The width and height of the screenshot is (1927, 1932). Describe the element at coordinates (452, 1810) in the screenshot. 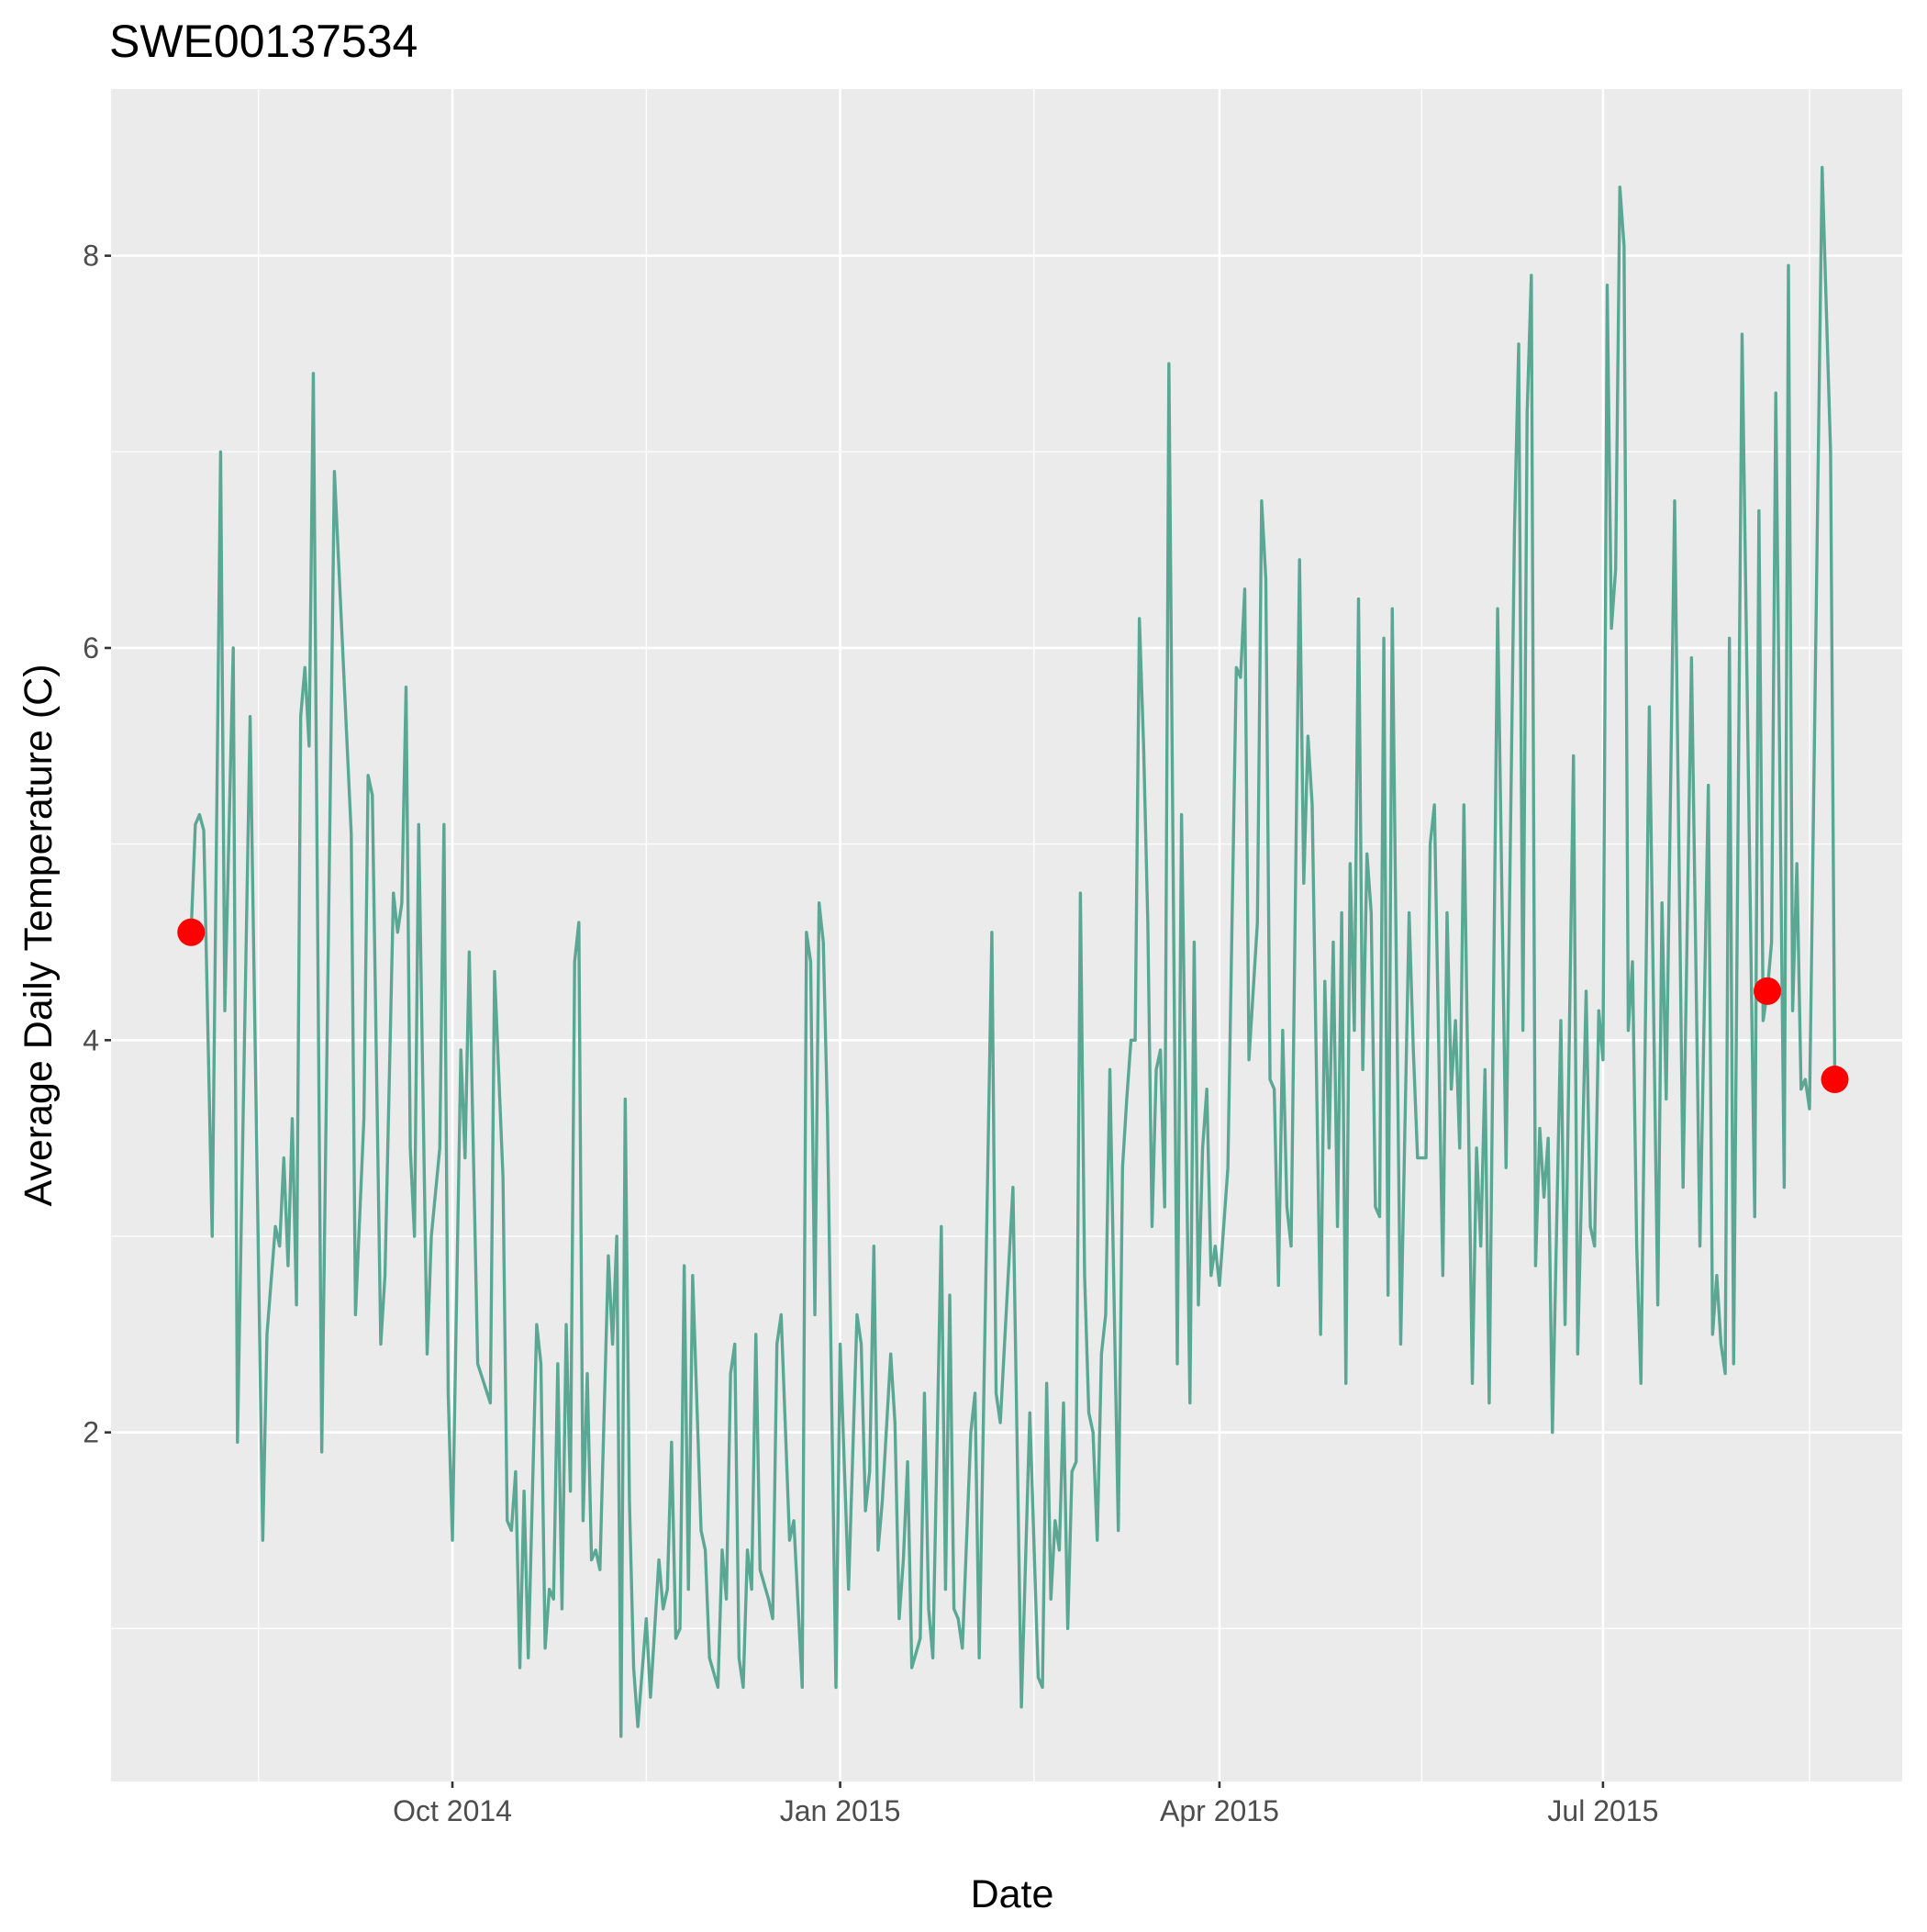

I see `x-tick-label: Oct 2014` at that location.